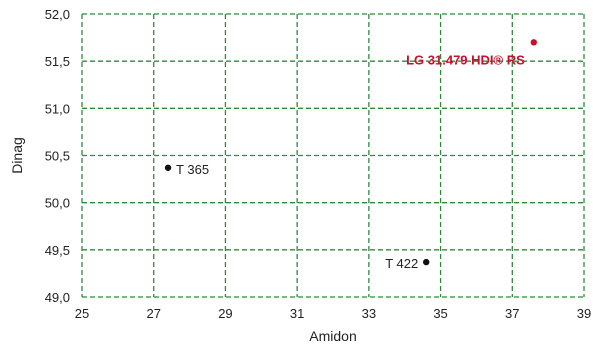  Describe the element at coordinates (332, 336) in the screenshot. I see `x-axis-title: Amidon` at that location.